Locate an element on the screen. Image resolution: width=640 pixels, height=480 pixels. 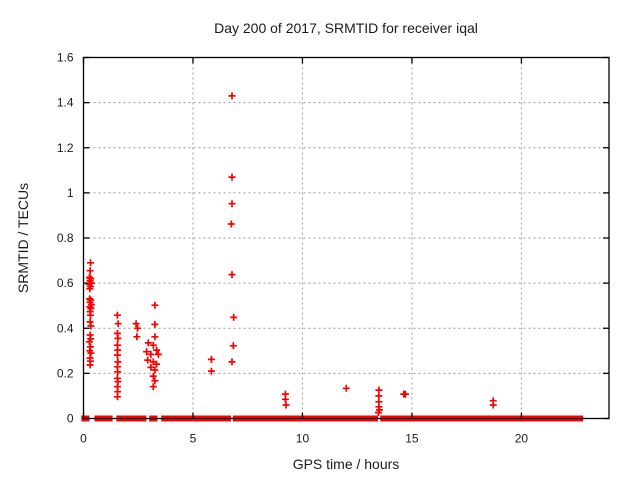
y-tick-label: 0 is located at coordinates (70, 419).